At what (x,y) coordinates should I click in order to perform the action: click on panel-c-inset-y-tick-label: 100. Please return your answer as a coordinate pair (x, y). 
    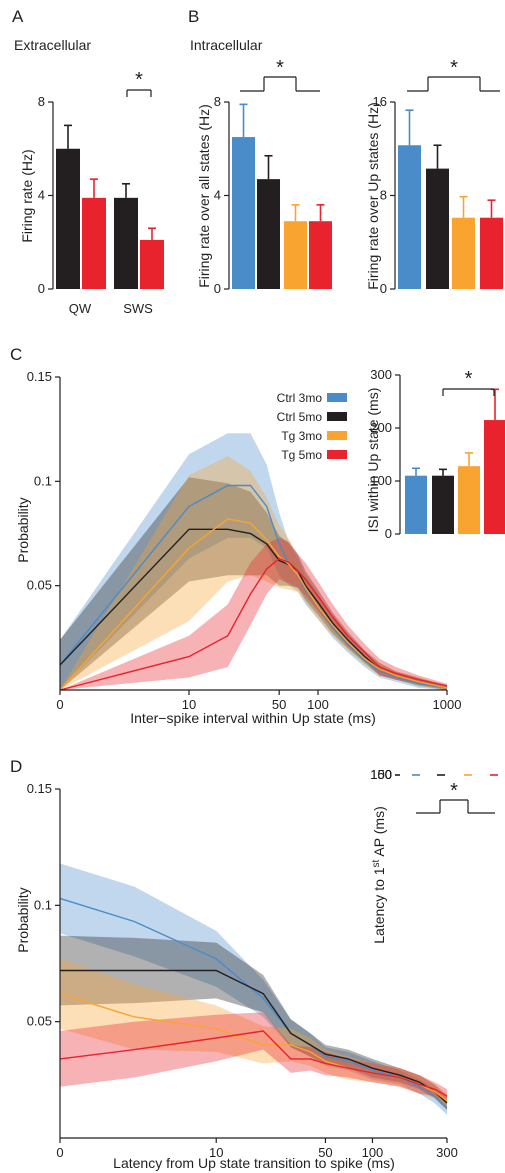
    Looking at the image, I should click on (381, 480).